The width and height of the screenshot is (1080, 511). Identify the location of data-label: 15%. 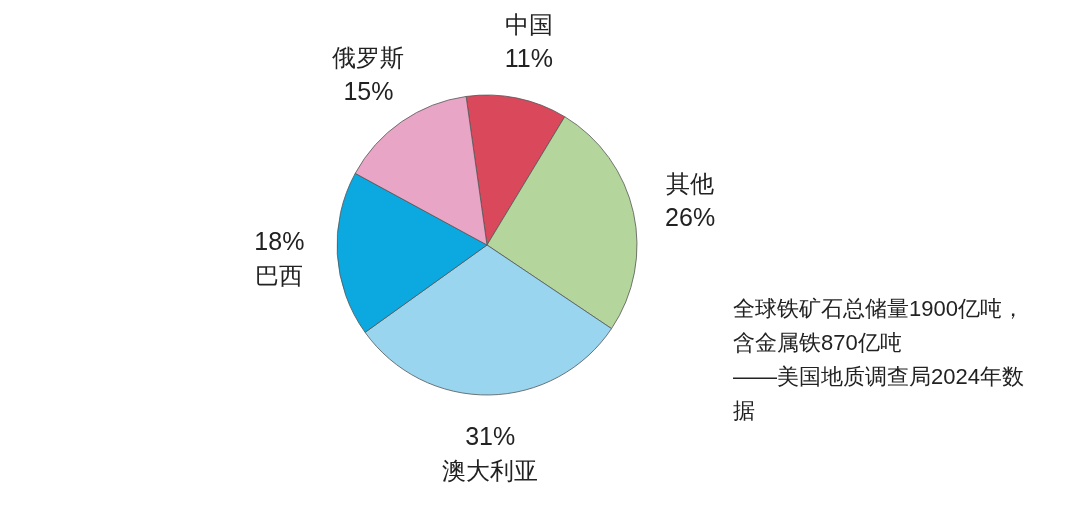
(368, 91).